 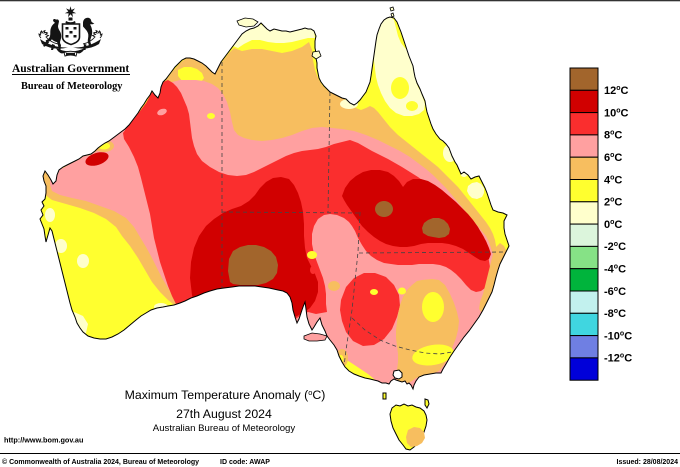 What do you see at coordinates (615, 270) in the screenshot?
I see `svg-text: -4oC` at bounding box center [615, 270].